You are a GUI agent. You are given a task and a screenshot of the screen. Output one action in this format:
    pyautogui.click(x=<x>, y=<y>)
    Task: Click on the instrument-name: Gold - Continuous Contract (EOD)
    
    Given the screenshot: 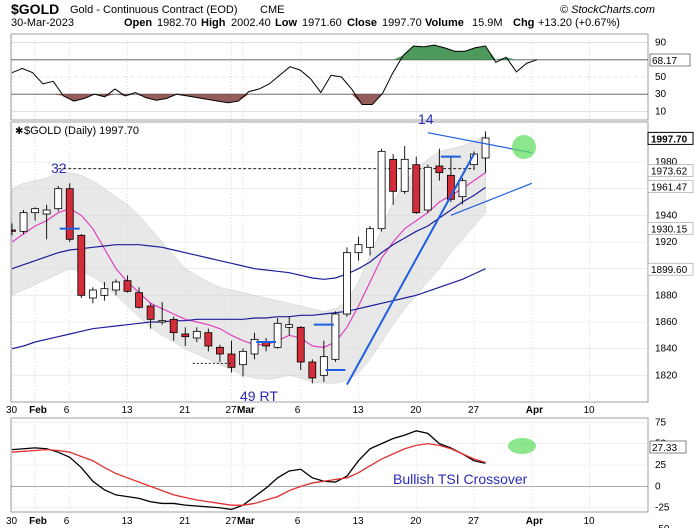 What is the action you would take?
    pyautogui.click(x=154, y=10)
    